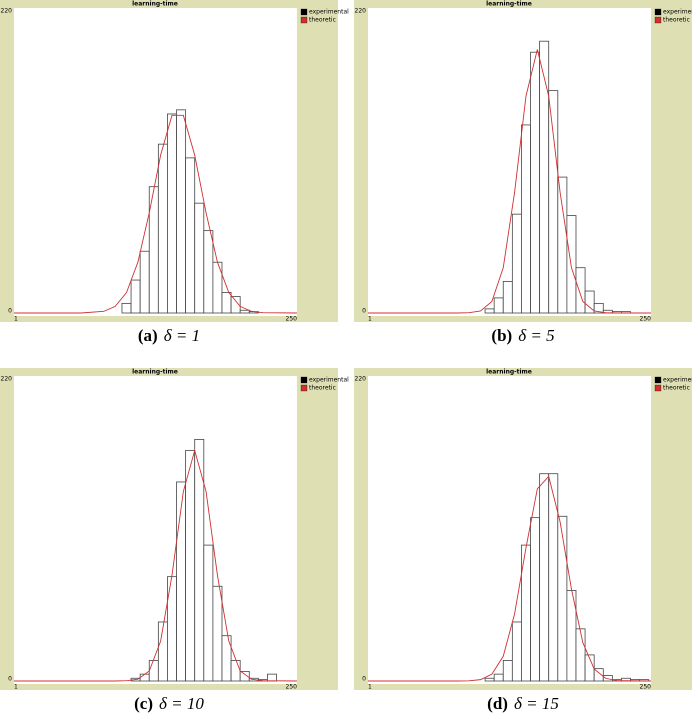 The width and height of the screenshot is (692, 716). I want to click on caption: (d) δ = 15, so click(523, 703).